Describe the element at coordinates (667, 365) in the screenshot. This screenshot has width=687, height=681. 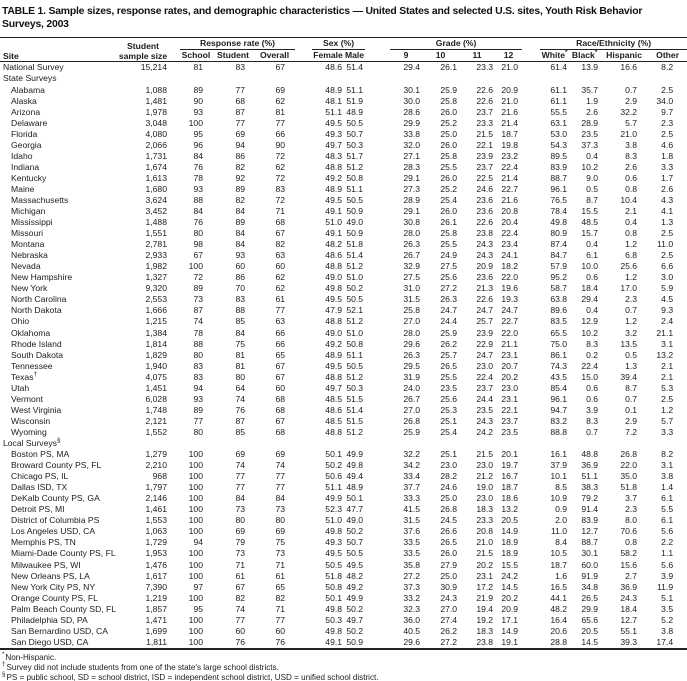
I see `value-cell: 2.1` at that location.